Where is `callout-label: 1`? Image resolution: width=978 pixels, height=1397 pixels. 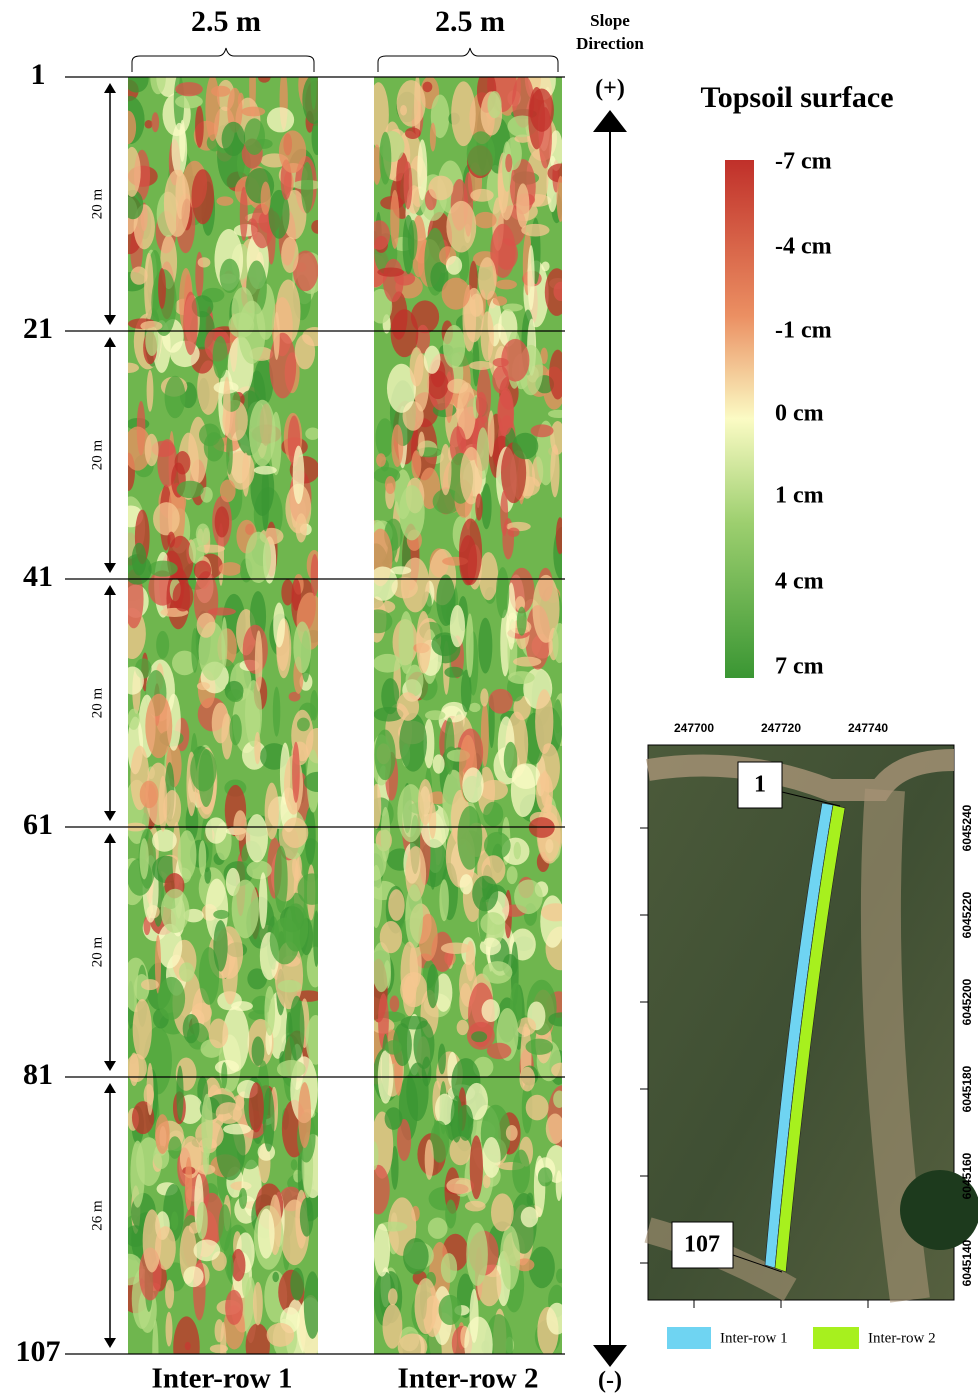
callout-label: 1 is located at coordinates (760, 785).